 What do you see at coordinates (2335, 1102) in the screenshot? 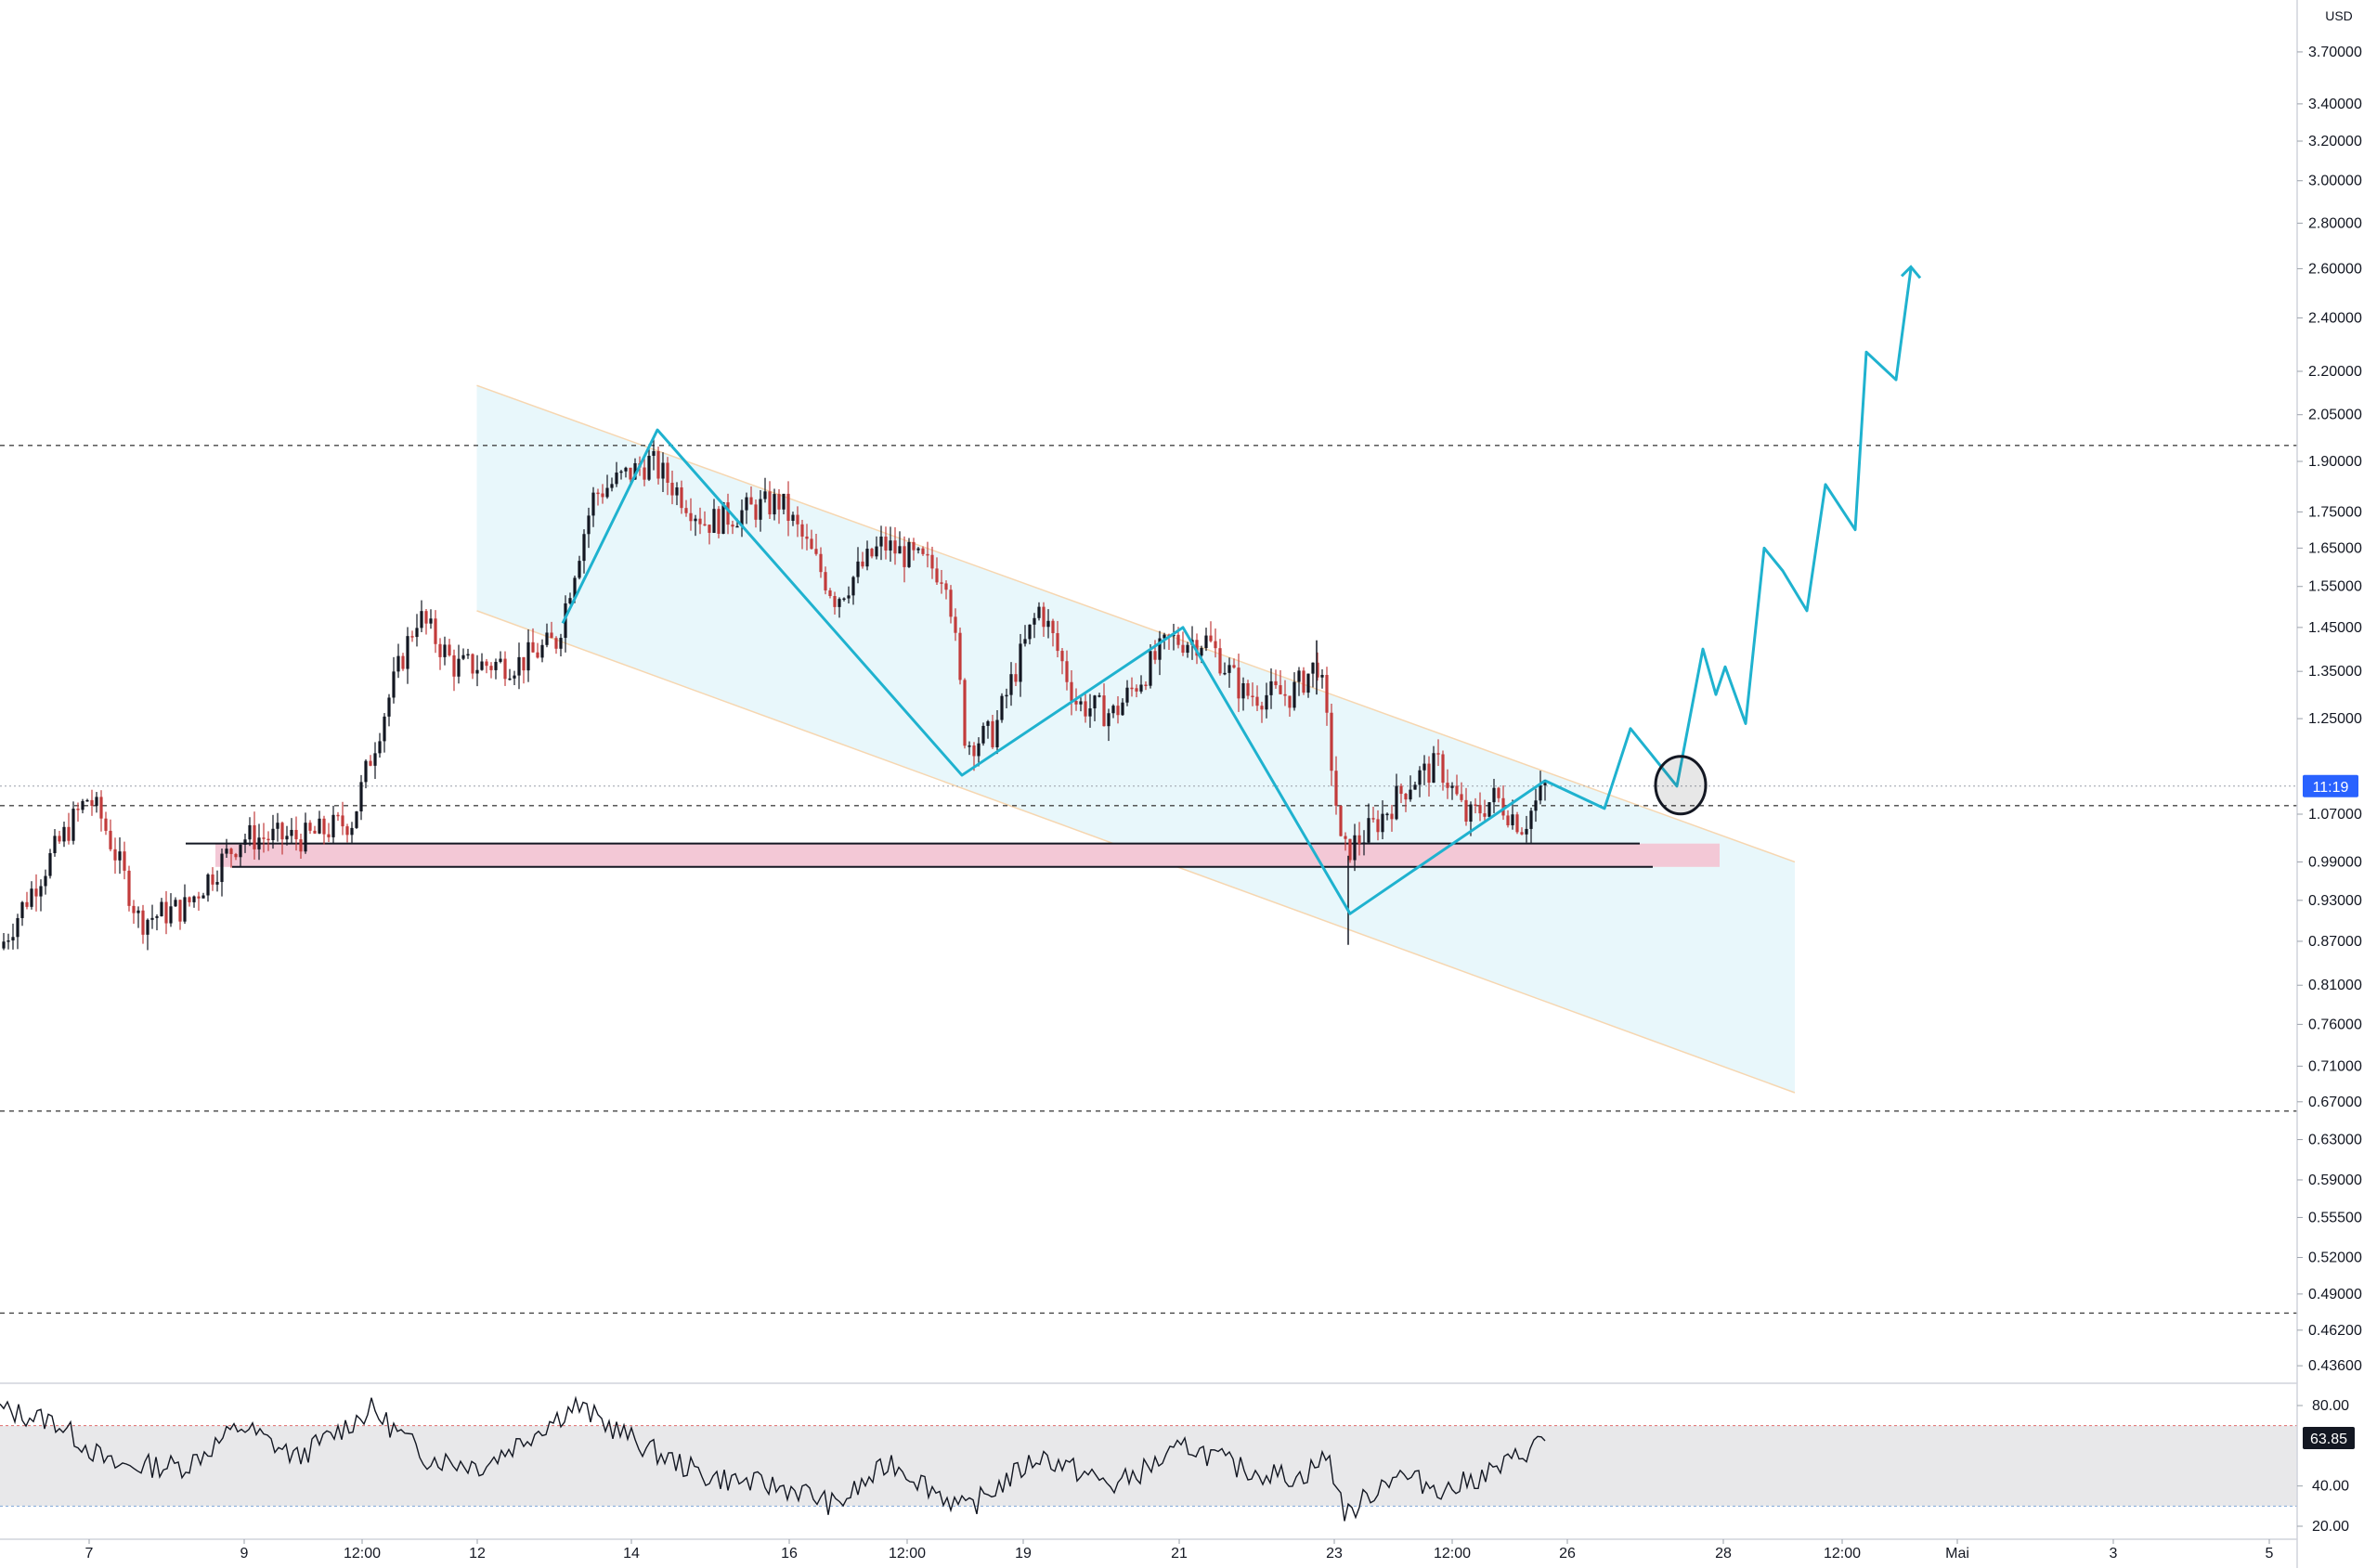
I see `price-tick-label: 0.67000` at bounding box center [2335, 1102].